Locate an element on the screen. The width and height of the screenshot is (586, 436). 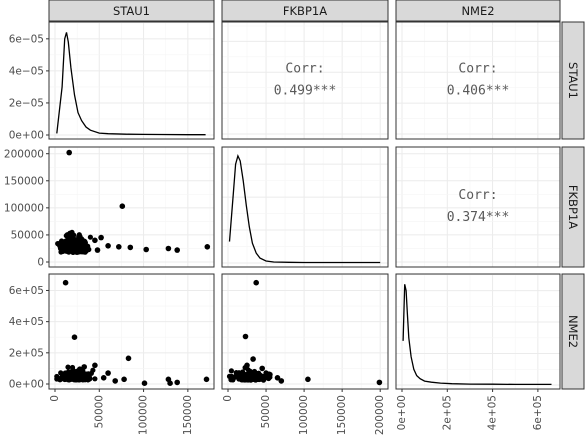
row-strip-stau1: STAU1 is located at coordinates (573, 80).